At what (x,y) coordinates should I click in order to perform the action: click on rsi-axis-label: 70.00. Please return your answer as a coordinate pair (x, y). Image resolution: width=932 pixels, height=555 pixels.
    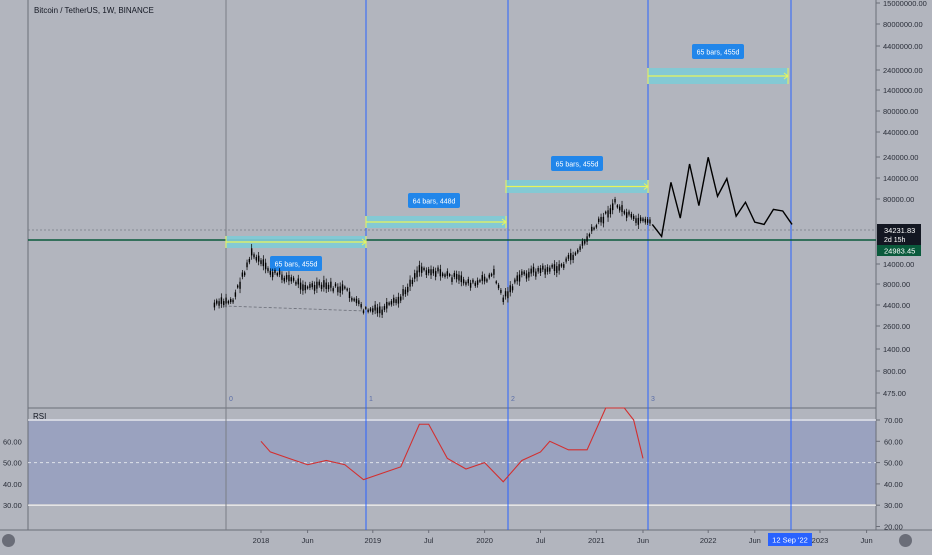
    Looking at the image, I should click on (893, 420).